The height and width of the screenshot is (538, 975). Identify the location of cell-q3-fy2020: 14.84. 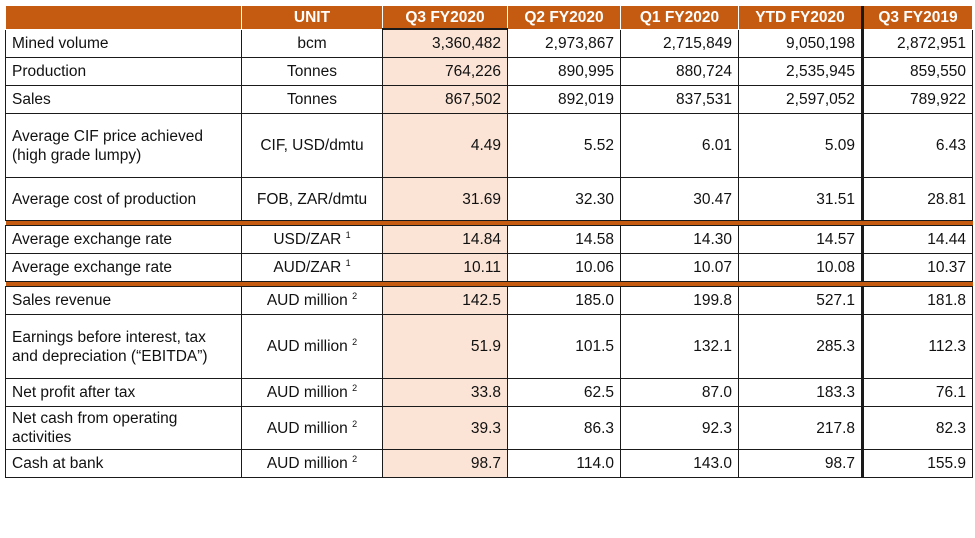
(445, 239).